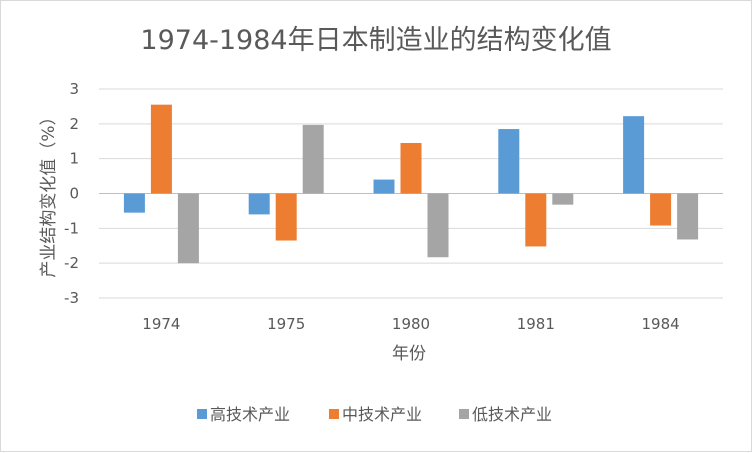 Image resolution: width=752 pixels, height=453 pixels. Describe the element at coordinates (74, 89) in the screenshot. I see `y-tick-label: 3` at that location.